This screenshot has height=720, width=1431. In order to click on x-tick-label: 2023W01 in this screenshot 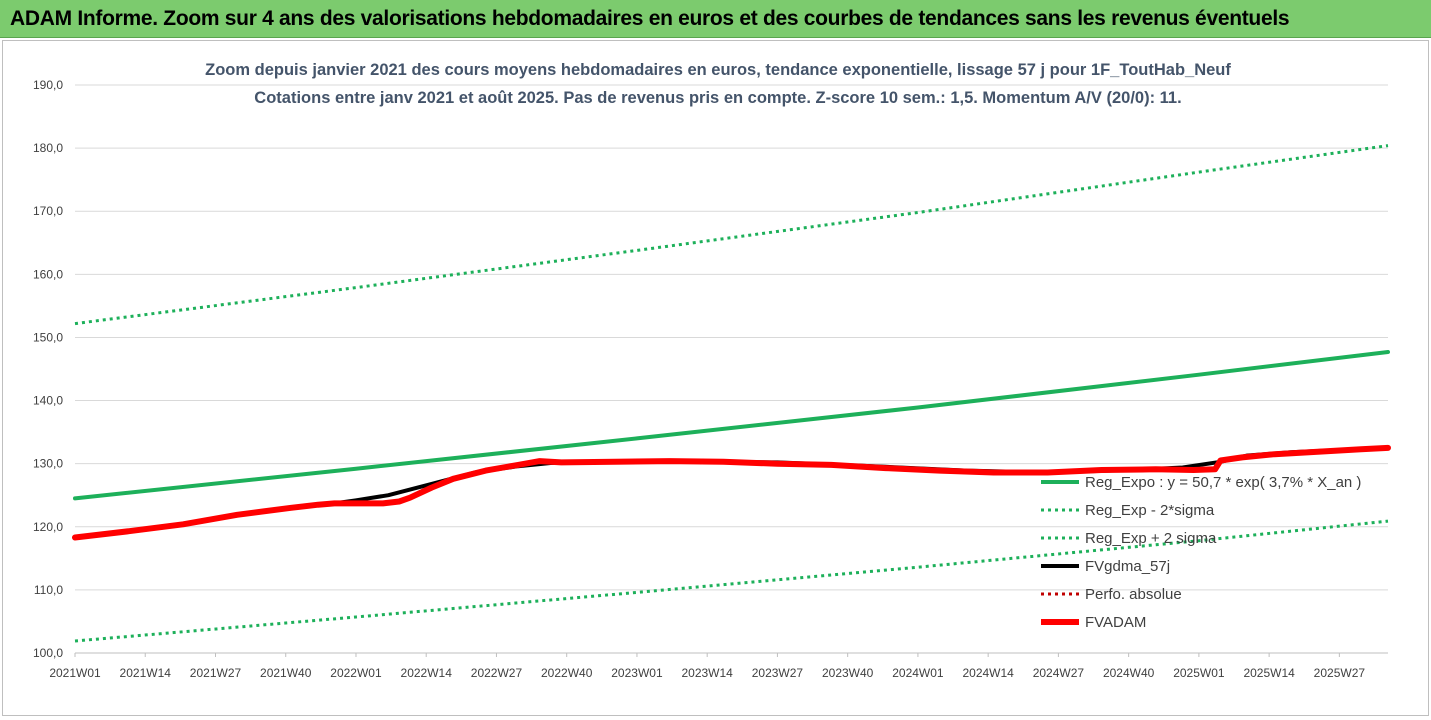, I will do `click(637, 673)`.